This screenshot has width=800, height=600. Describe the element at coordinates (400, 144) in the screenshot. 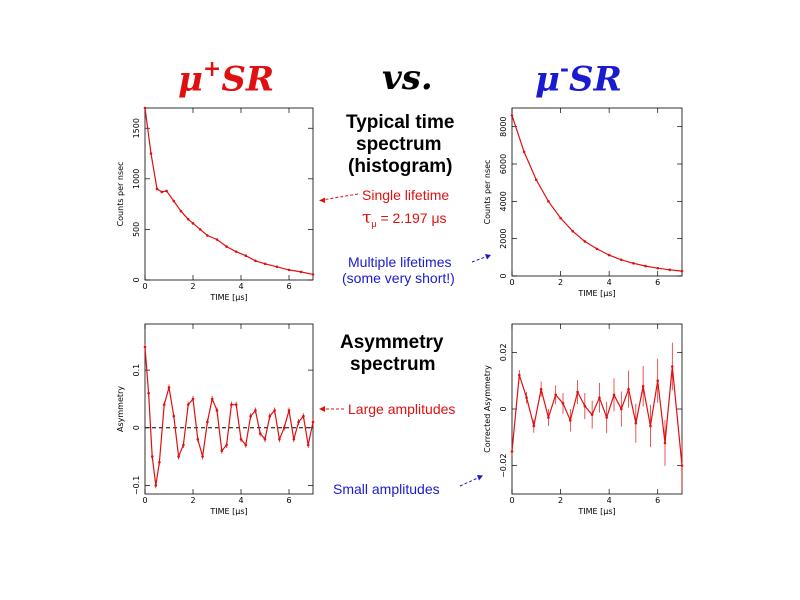

I see `time-spectrum-label: Typical time spectrum (histogram)` at that location.